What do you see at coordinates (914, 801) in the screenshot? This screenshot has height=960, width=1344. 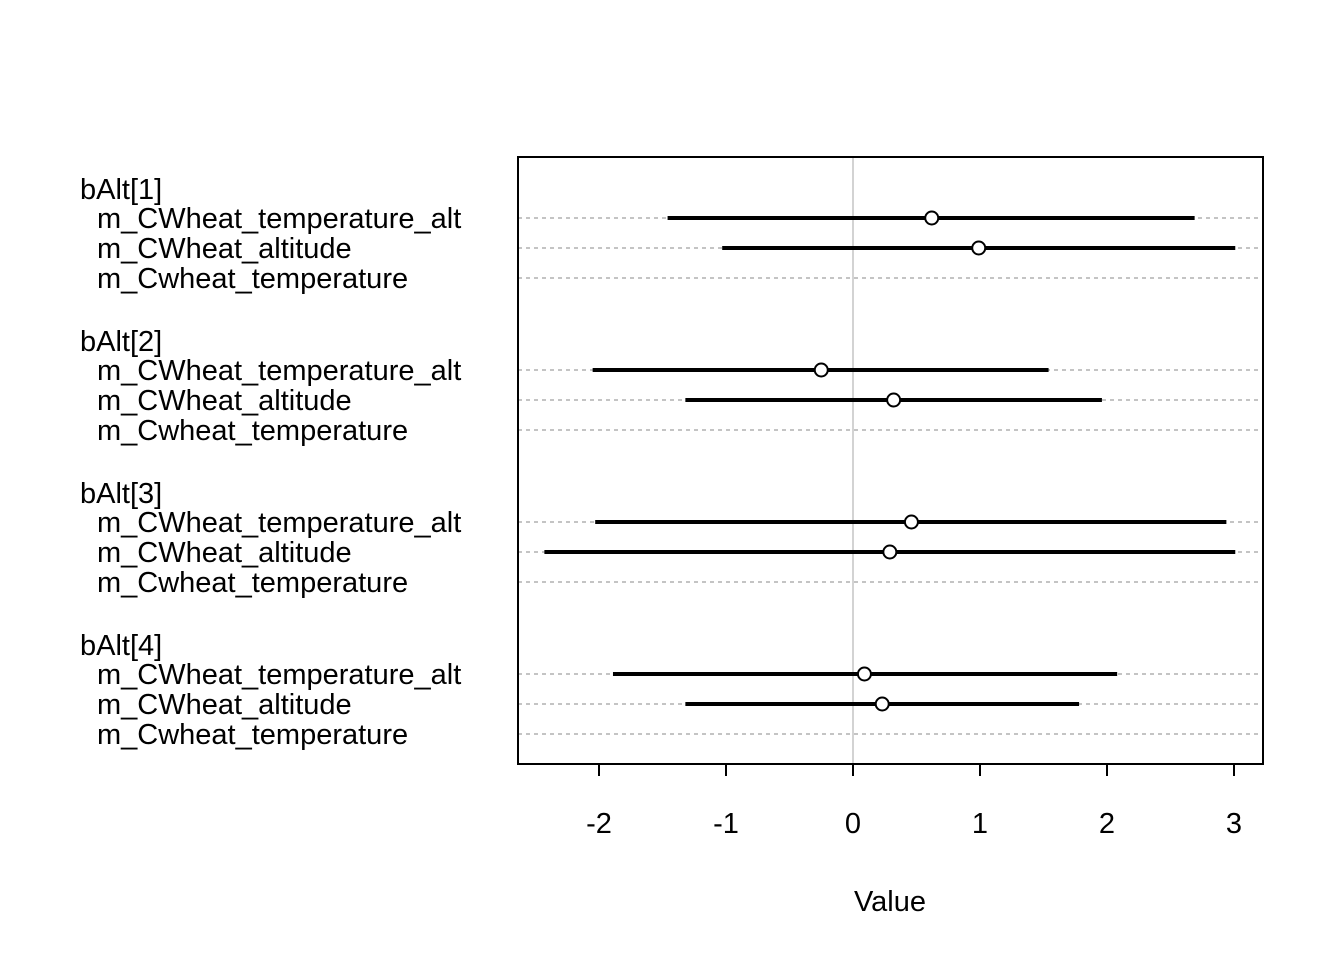 I see `x-axis: -2 -1 0 1 2 3` at bounding box center [914, 801].